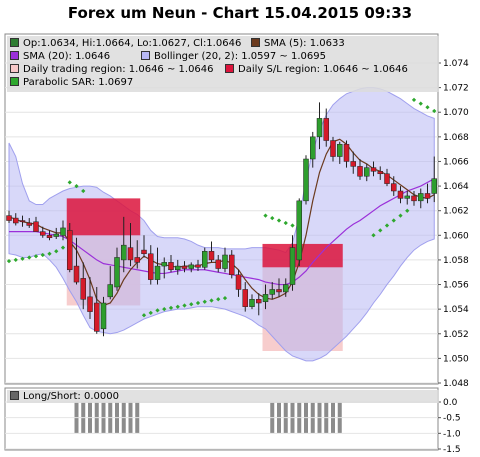 The width and height of the screenshot is (480, 457). What do you see at coordinates (456, 212) in the screenshot?
I see `y-tick-label: 1.062` at bounding box center [456, 212].